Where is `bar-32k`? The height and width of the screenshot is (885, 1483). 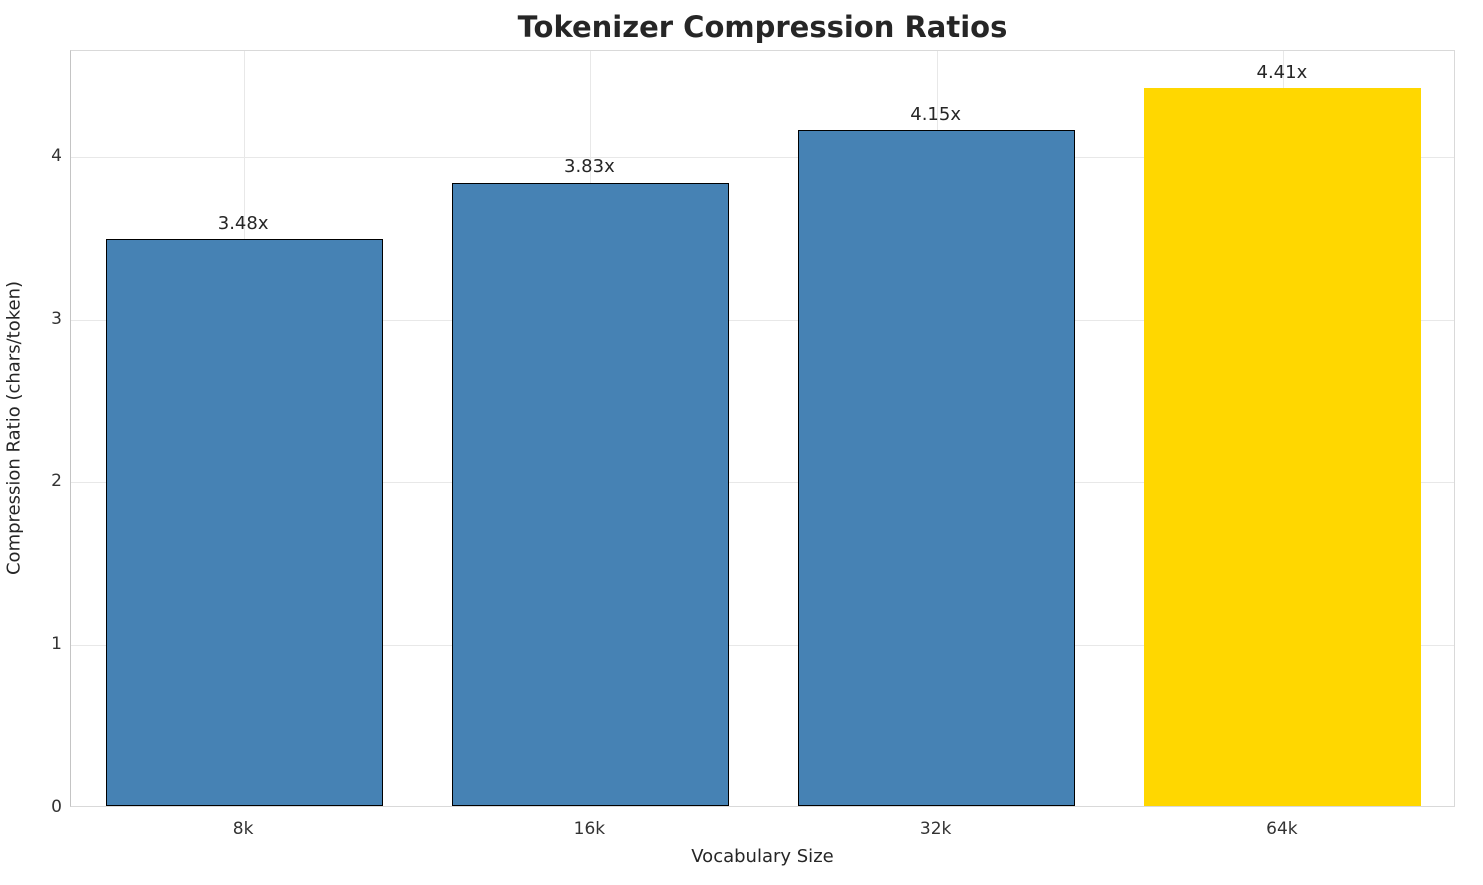
bar-32k is located at coordinates (937, 468).